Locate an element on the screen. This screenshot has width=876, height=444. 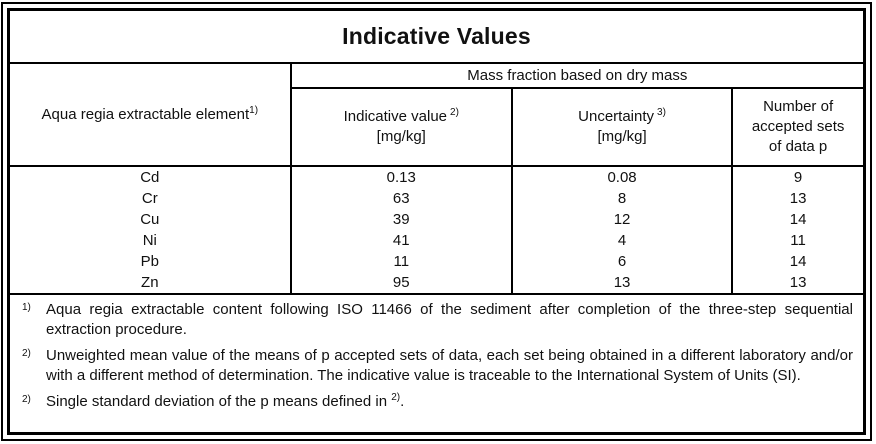
accepted-sets-cell: 11 is located at coordinates (798, 240).